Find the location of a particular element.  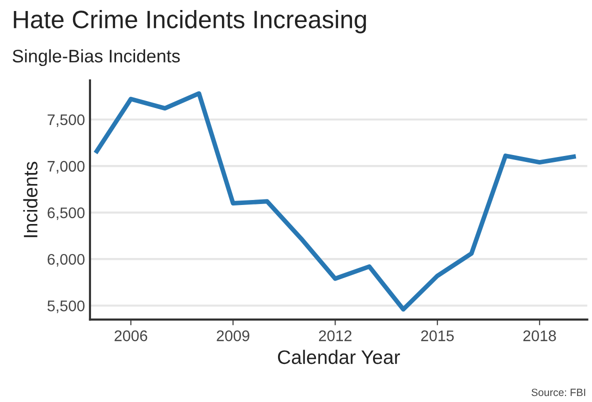

x-tick-label: 2006 is located at coordinates (131, 336).